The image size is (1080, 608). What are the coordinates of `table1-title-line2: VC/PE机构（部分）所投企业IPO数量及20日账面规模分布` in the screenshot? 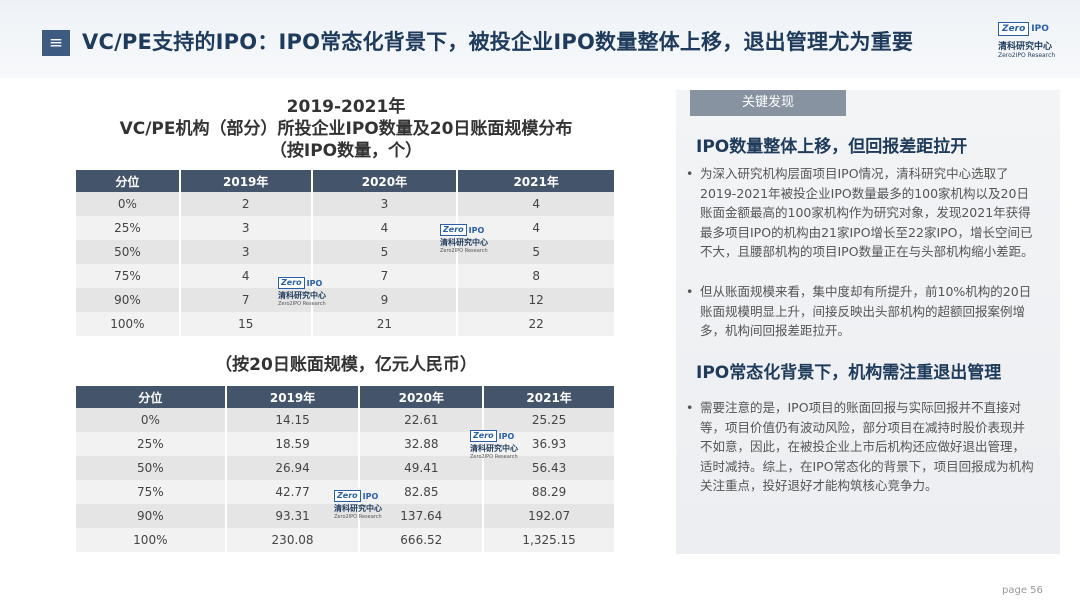 It's located at (346, 129).